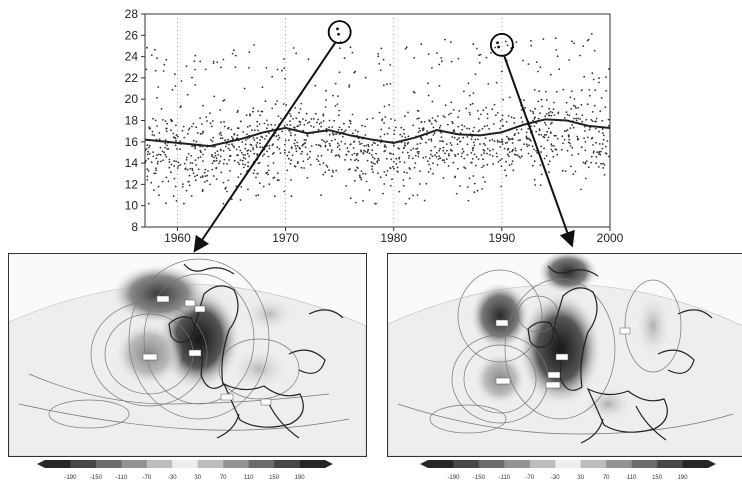 The width and height of the screenshot is (742, 481). What do you see at coordinates (261, 464) in the screenshot?
I see `colorbar-segment` at bounding box center [261, 464].